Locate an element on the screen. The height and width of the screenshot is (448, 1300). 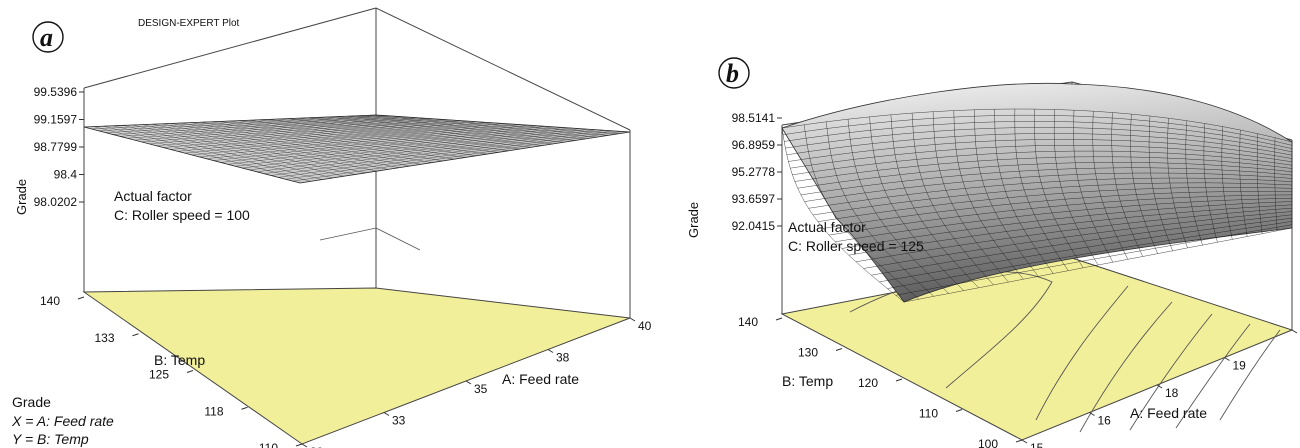
y-axis-label-a: B: Temp is located at coordinates (179, 360).